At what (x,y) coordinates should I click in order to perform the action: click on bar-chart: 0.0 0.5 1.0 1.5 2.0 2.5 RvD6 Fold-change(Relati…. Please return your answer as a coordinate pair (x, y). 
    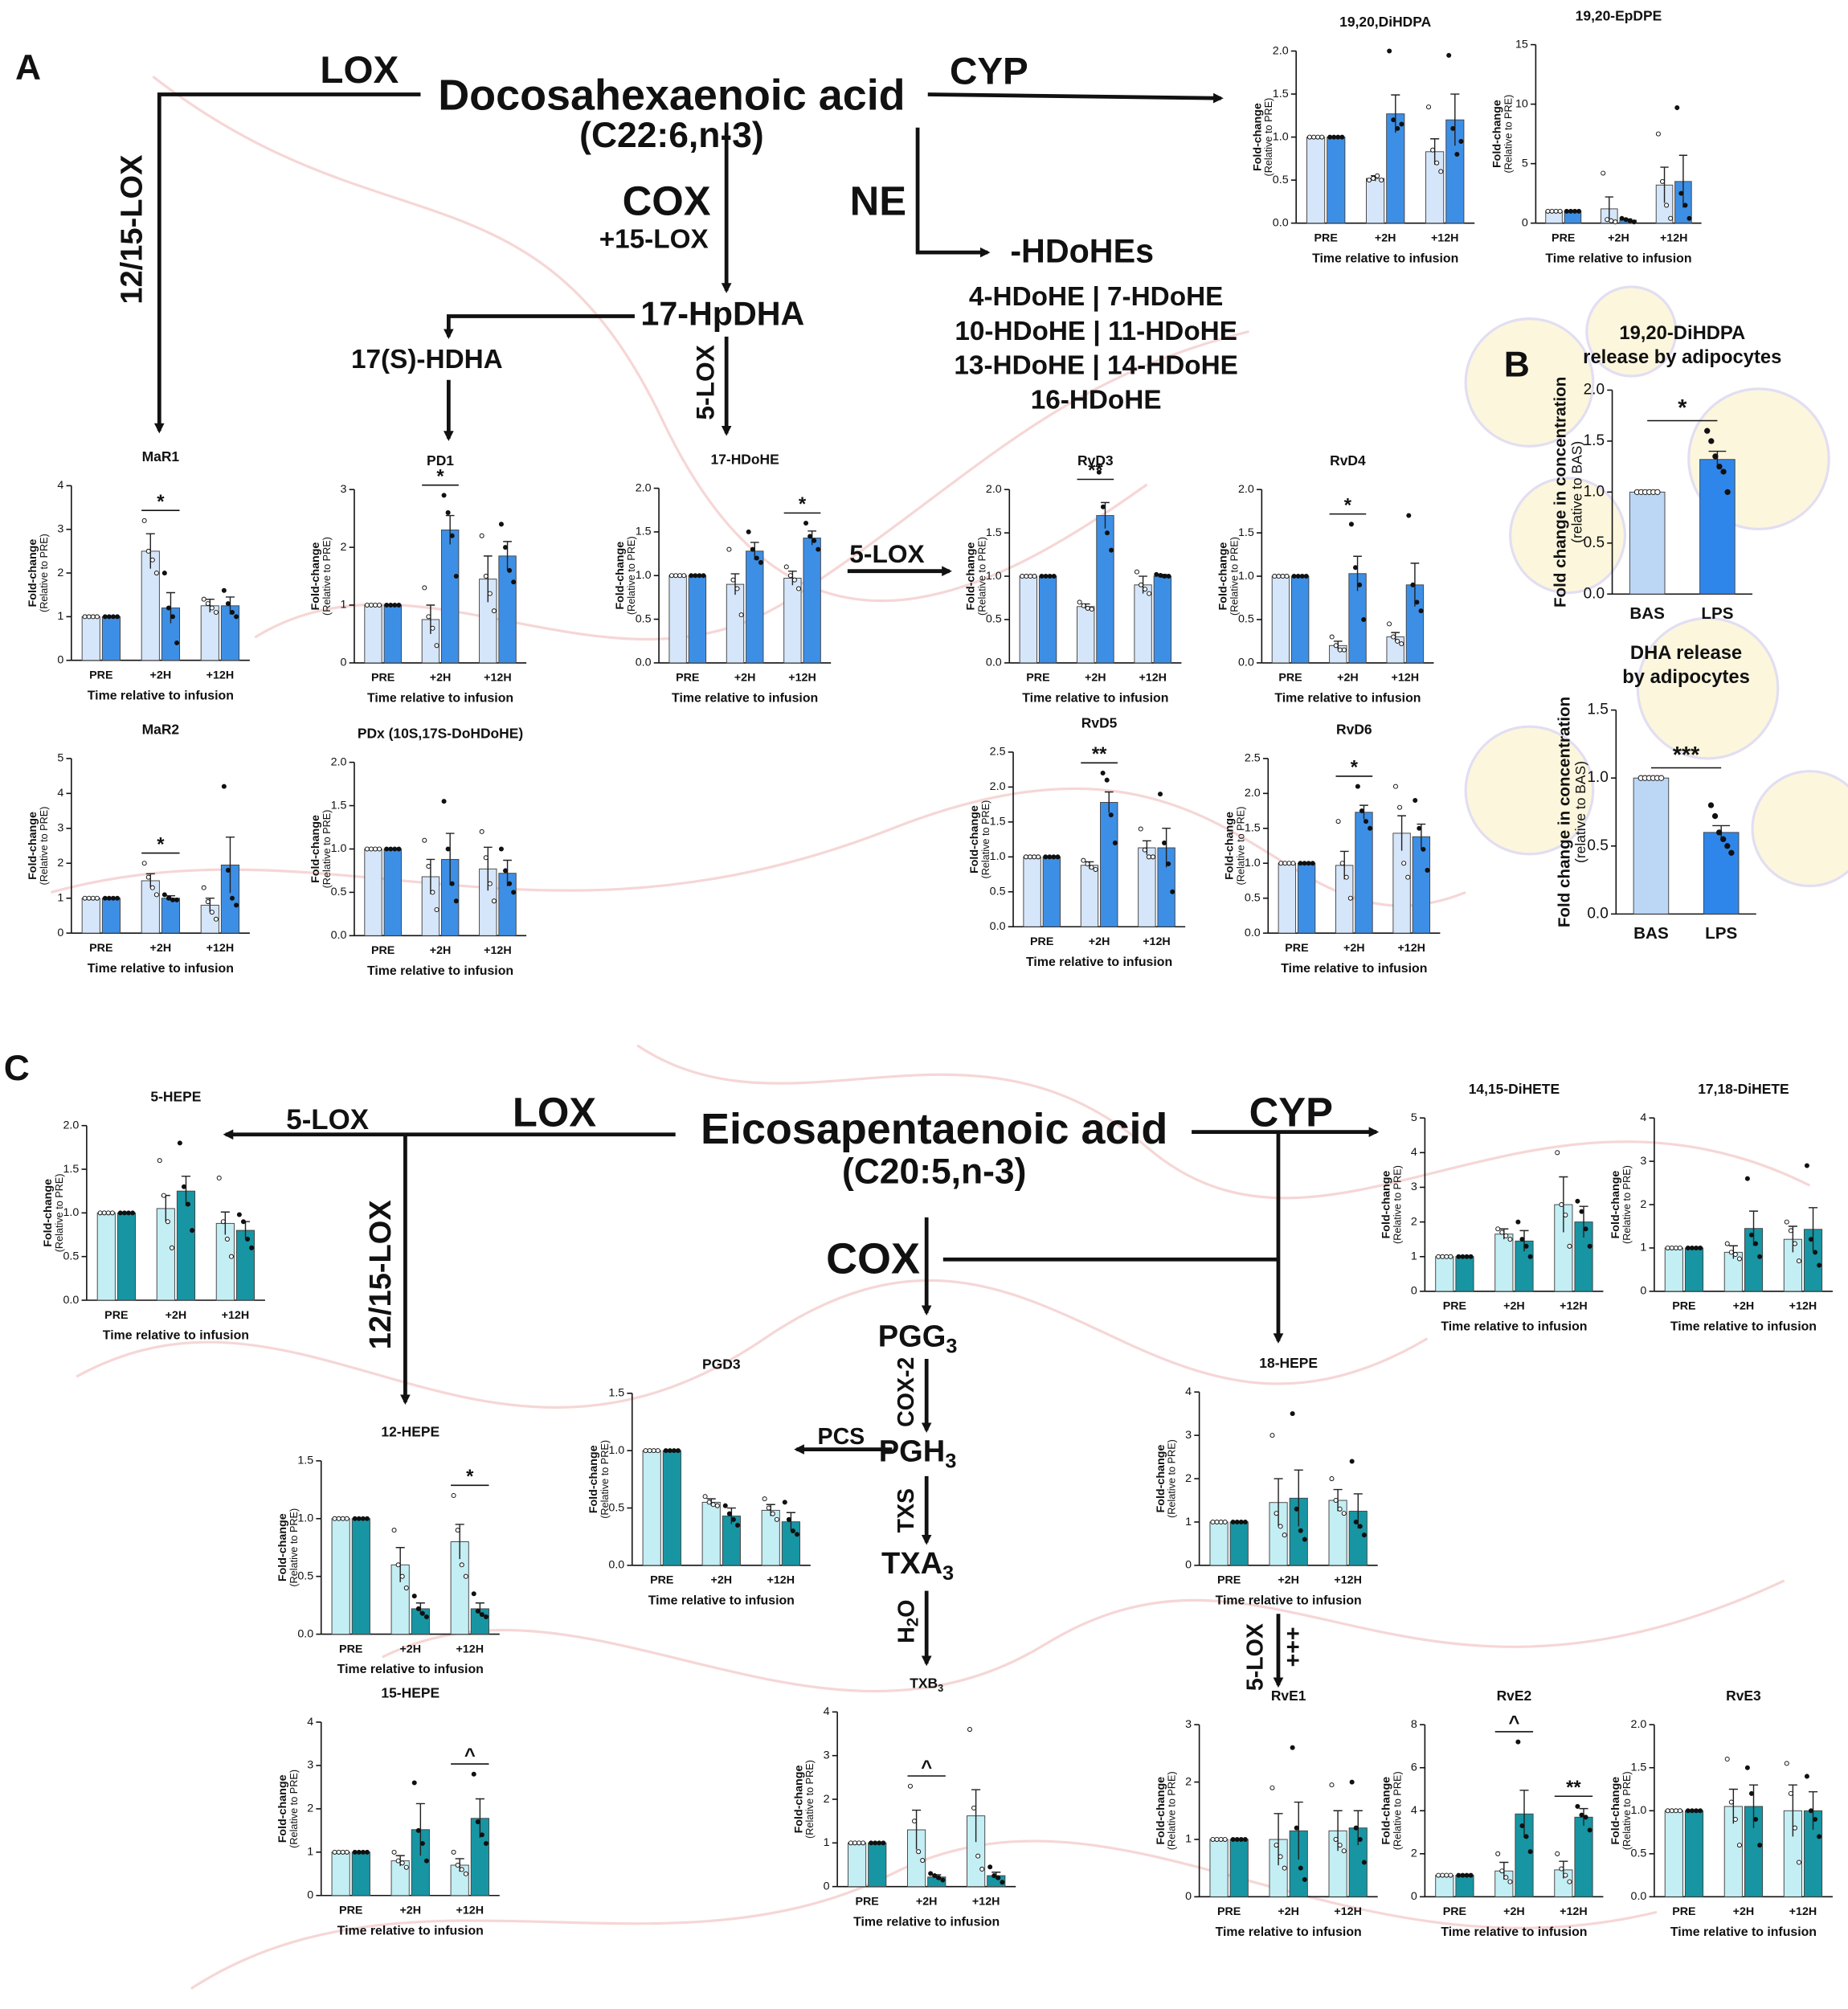
    Looking at the image, I should click on (1332, 849).